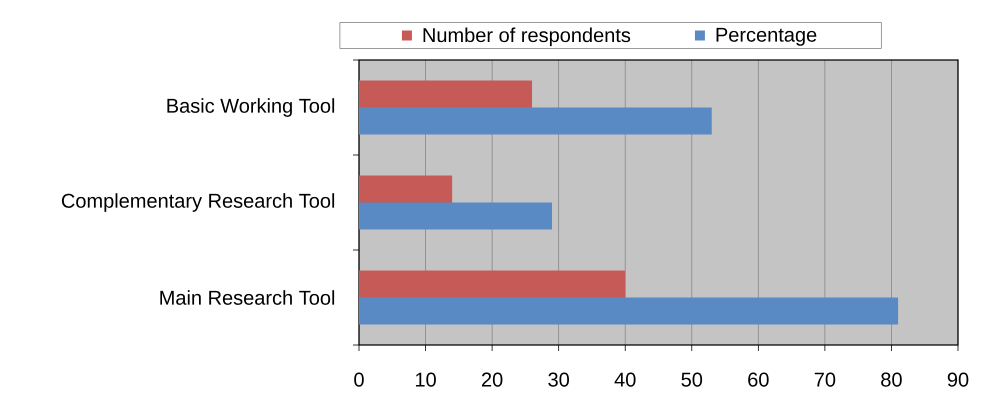 The height and width of the screenshot is (408, 989). What do you see at coordinates (527, 37) in the screenshot?
I see `legend-label: Number of respondents` at bounding box center [527, 37].